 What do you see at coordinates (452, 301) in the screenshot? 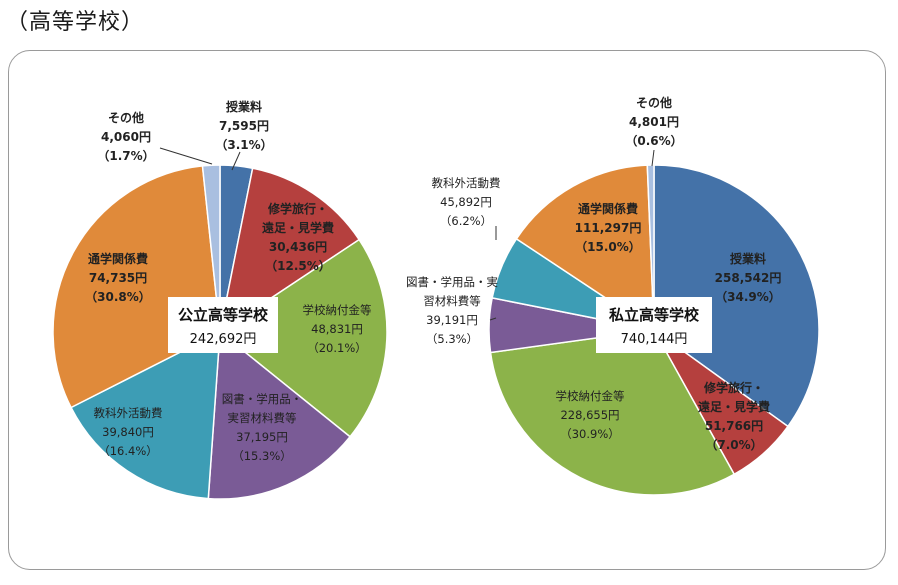
I see `slice-label-line: 習材料費等` at bounding box center [452, 301].